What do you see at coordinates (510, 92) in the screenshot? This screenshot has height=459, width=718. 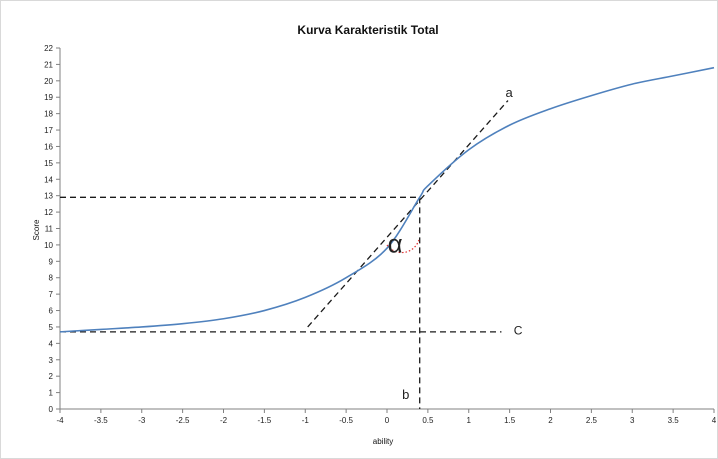 I see `annotation-a: a` at bounding box center [510, 92].